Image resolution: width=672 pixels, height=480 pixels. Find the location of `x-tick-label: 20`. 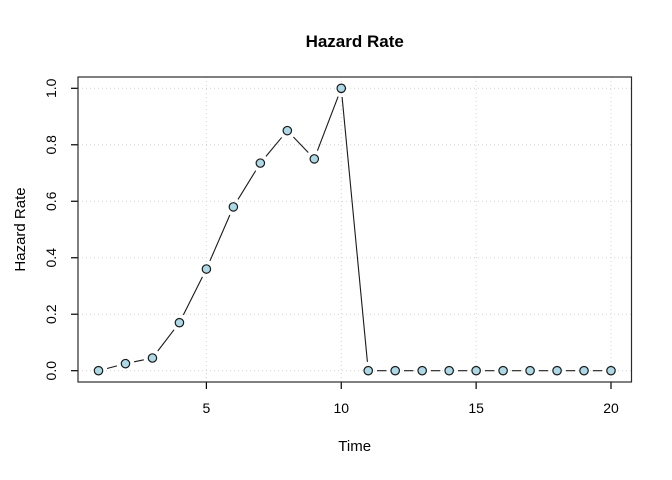

x-tick-label: 20 is located at coordinates (611, 408).